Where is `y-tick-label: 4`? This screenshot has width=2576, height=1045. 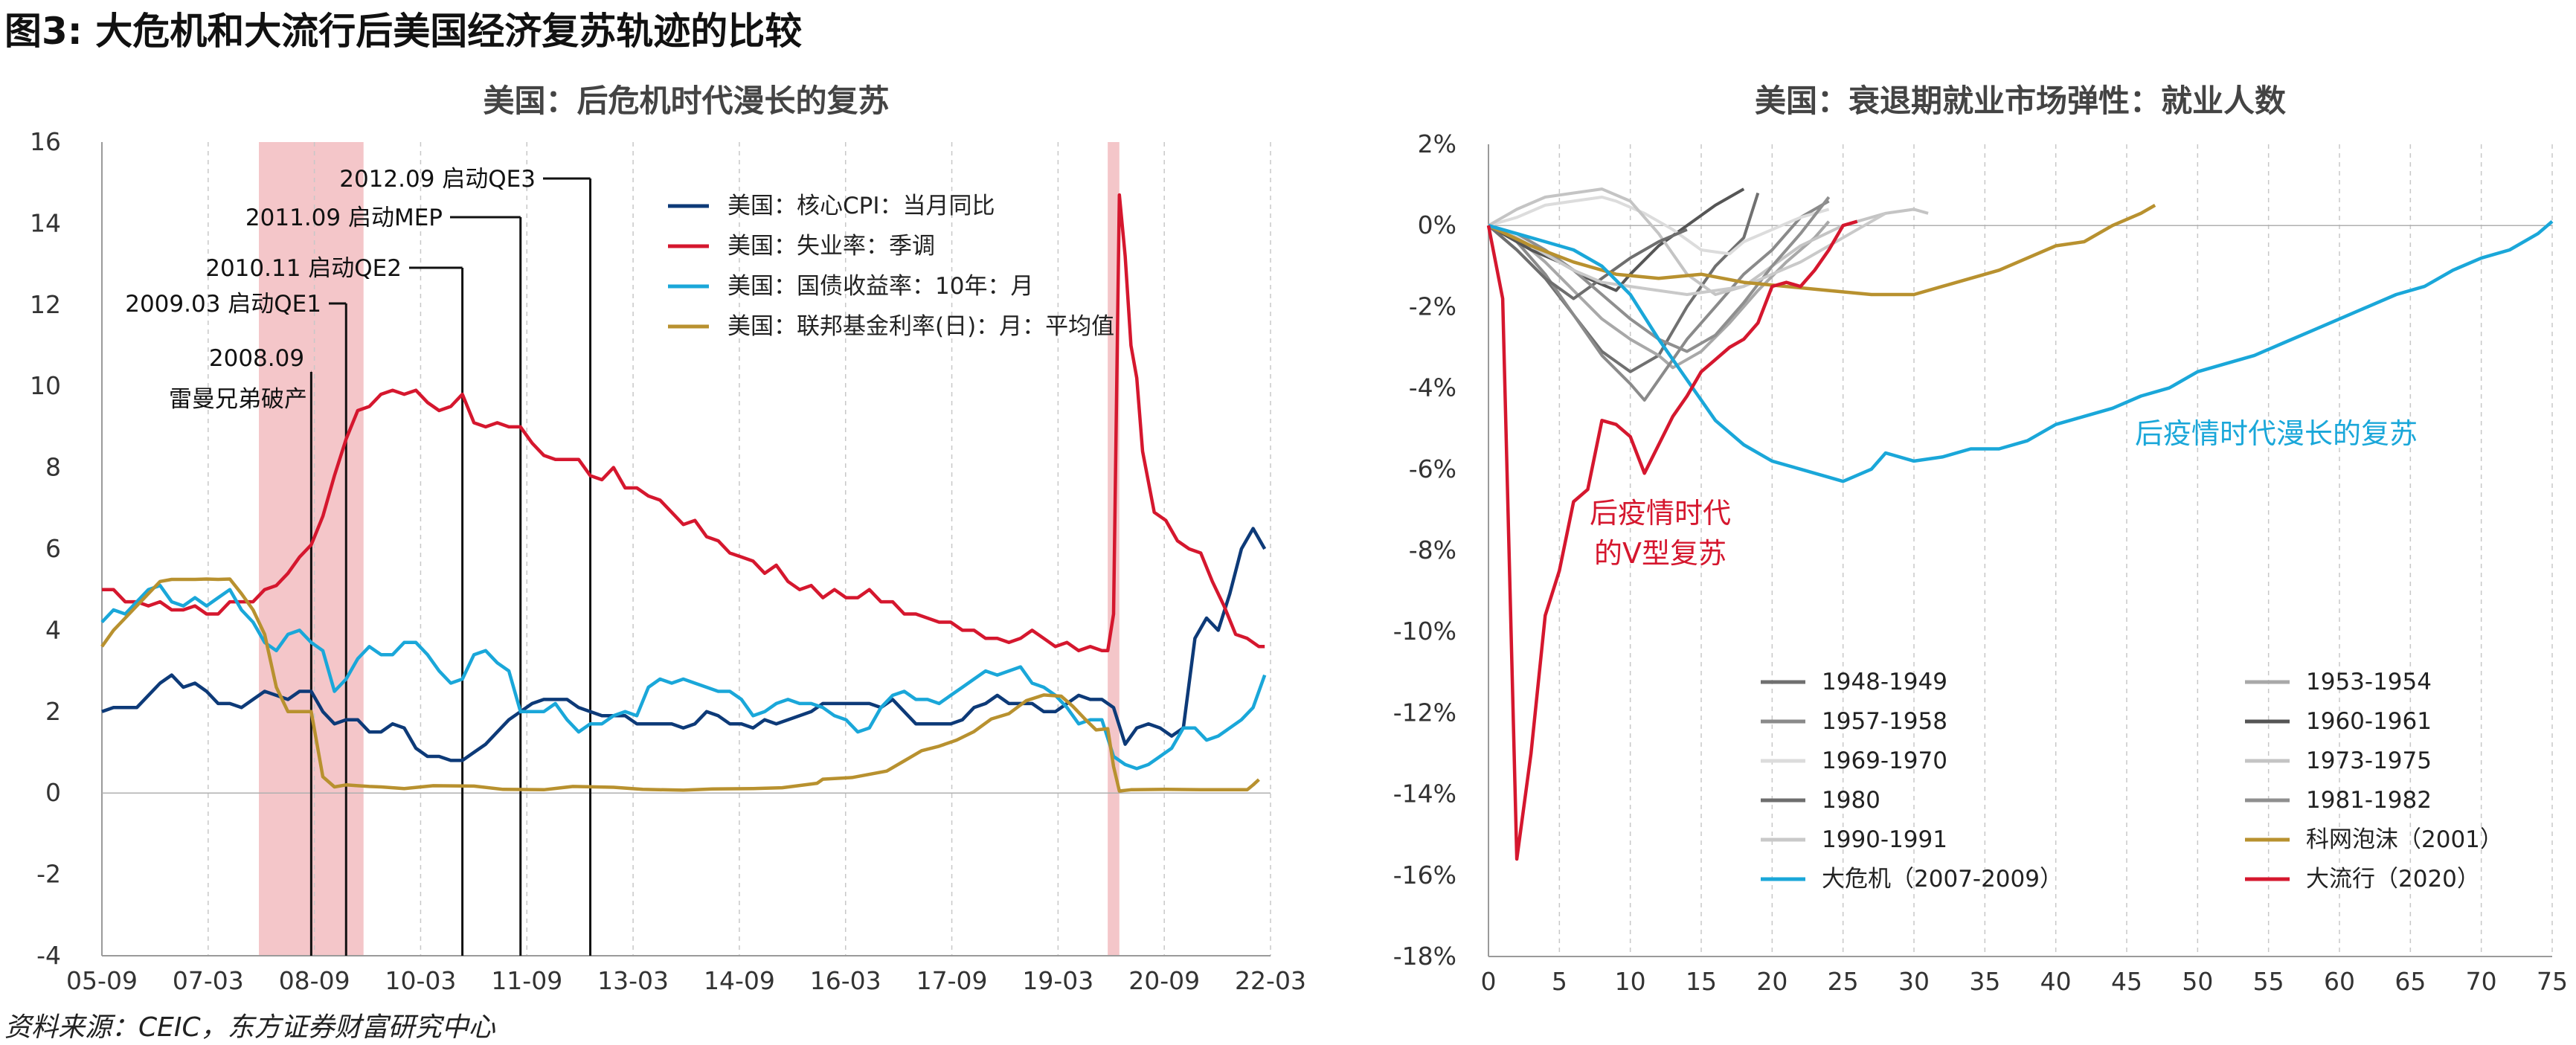
y-tick-label: 4 is located at coordinates (53, 630).